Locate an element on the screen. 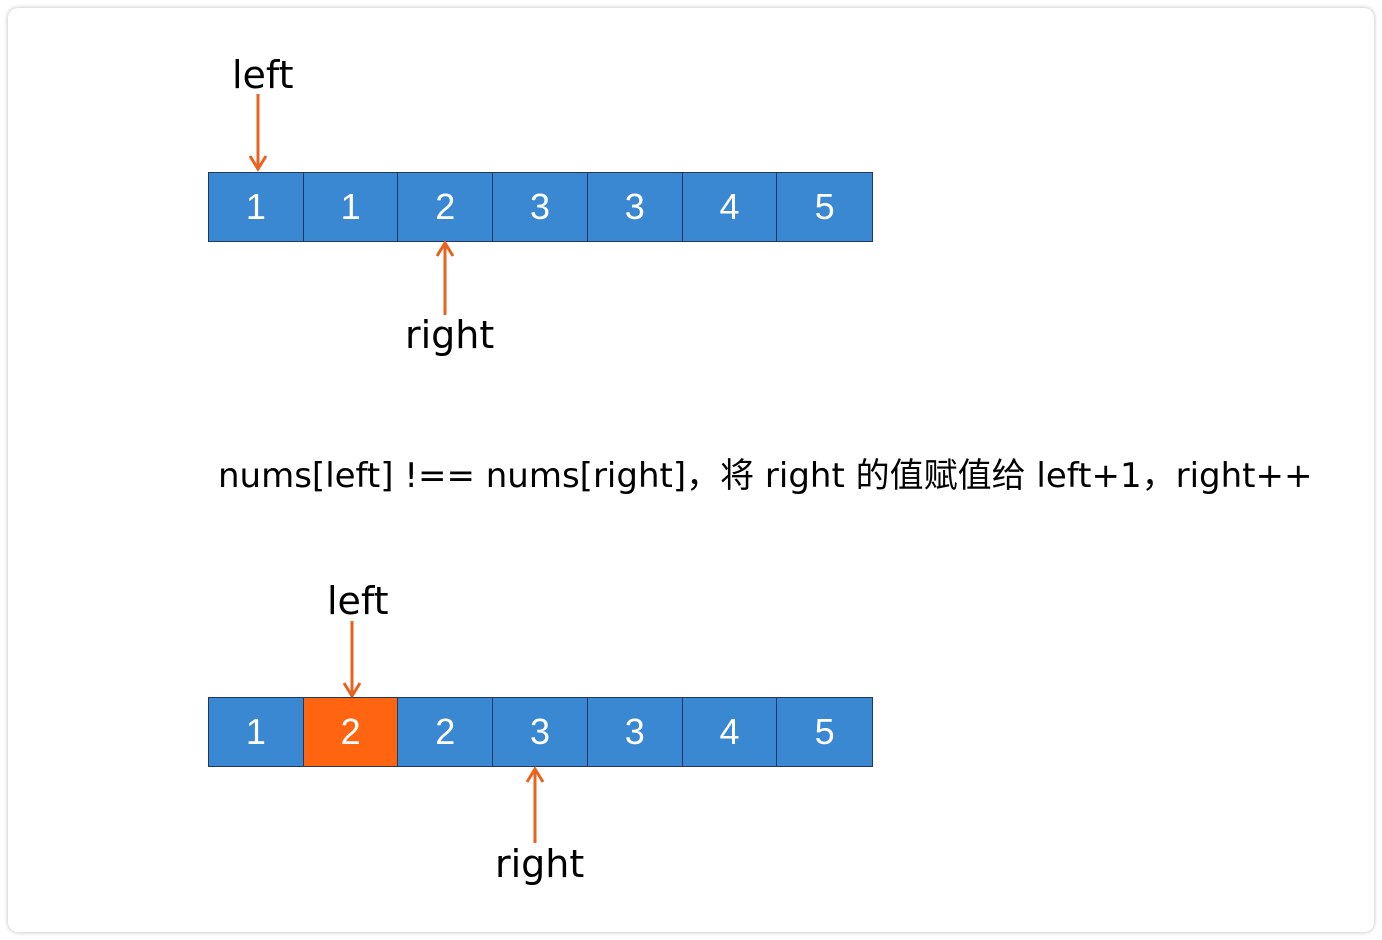 This screenshot has height=940, width=1382. left-pointer-arrow-step2 is located at coordinates (352, 660).